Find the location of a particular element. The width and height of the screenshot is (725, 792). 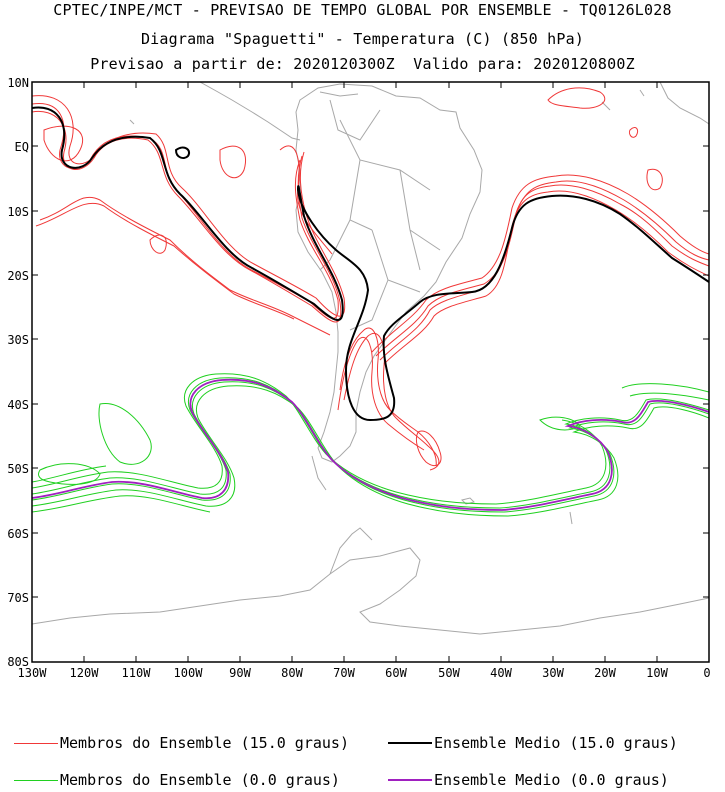

lon-label: 90W is located at coordinates (240, 673).